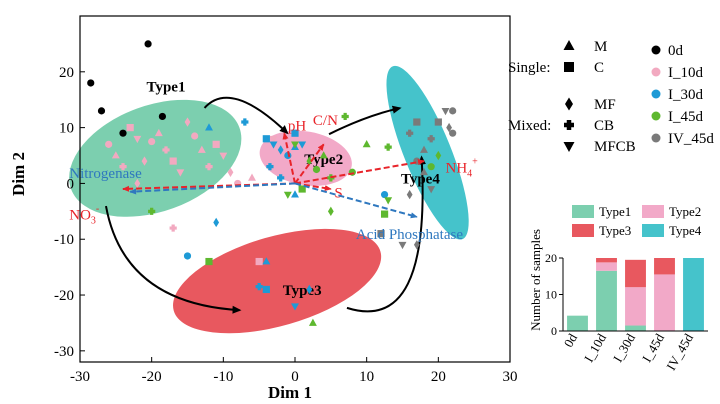 This screenshot has height=404, width=720. I want to click on bar-x-tick-label: I_30d, so click(624, 348).